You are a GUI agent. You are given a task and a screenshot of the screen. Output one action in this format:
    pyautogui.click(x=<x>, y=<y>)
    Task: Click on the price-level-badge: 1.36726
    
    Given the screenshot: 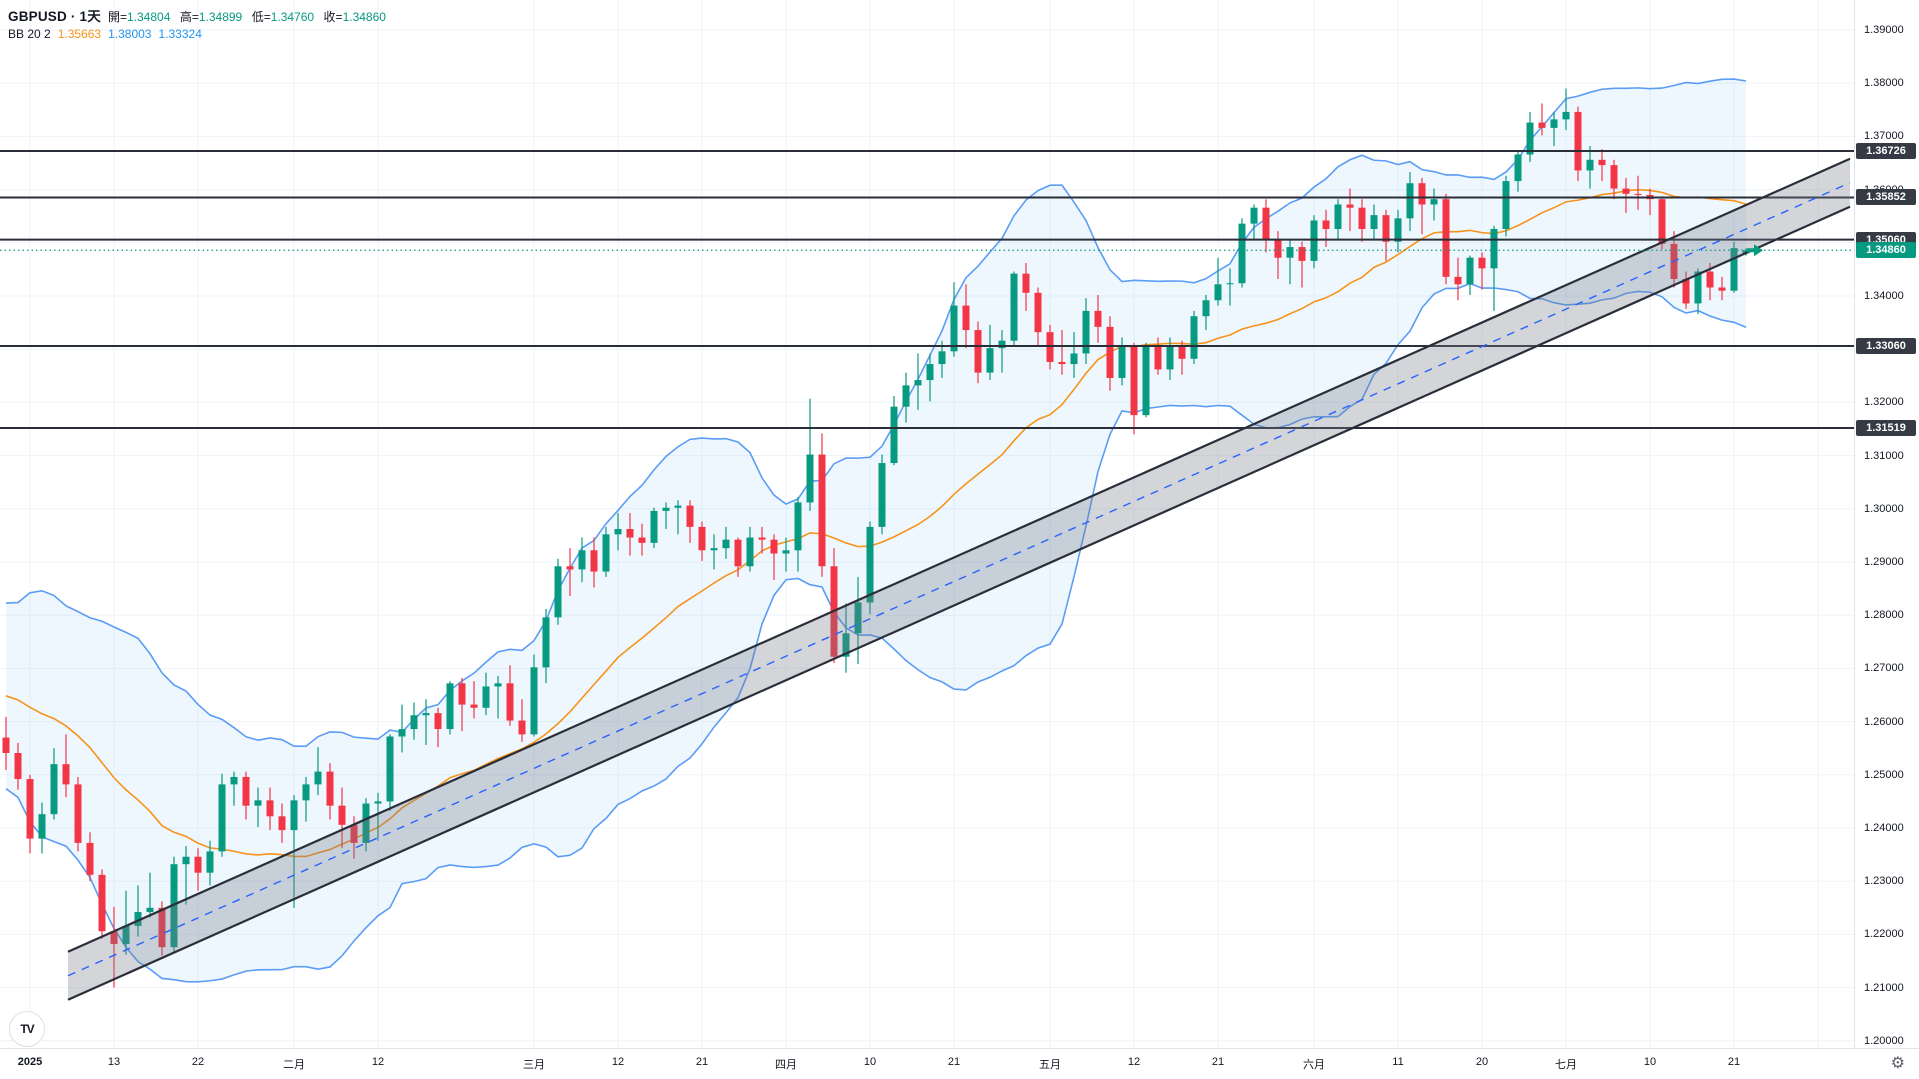 What is the action you would take?
    pyautogui.click(x=1886, y=150)
    